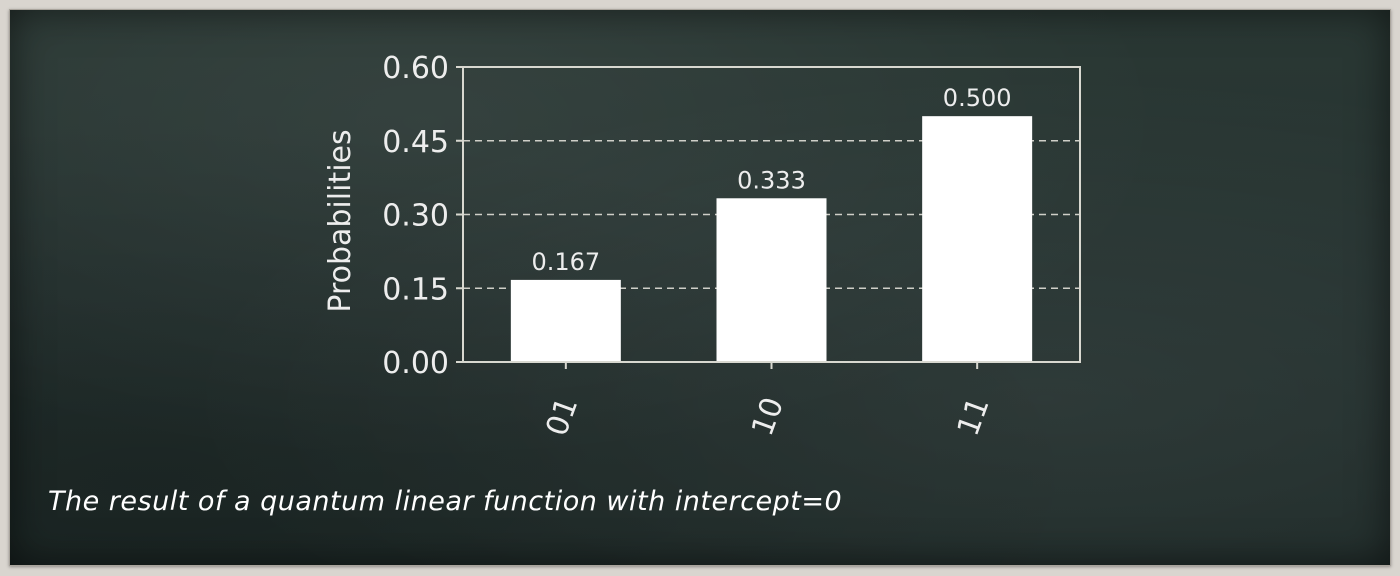 This screenshot has height=576, width=1400. What do you see at coordinates (977, 98) in the screenshot?
I see `bar-value-label: 0.500` at bounding box center [977, 98].